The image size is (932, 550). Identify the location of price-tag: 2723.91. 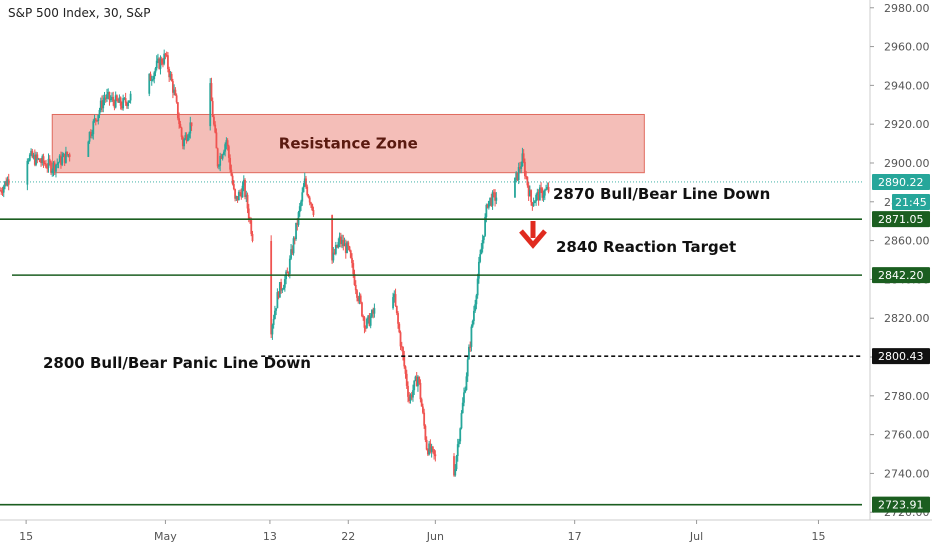
(901, 504).